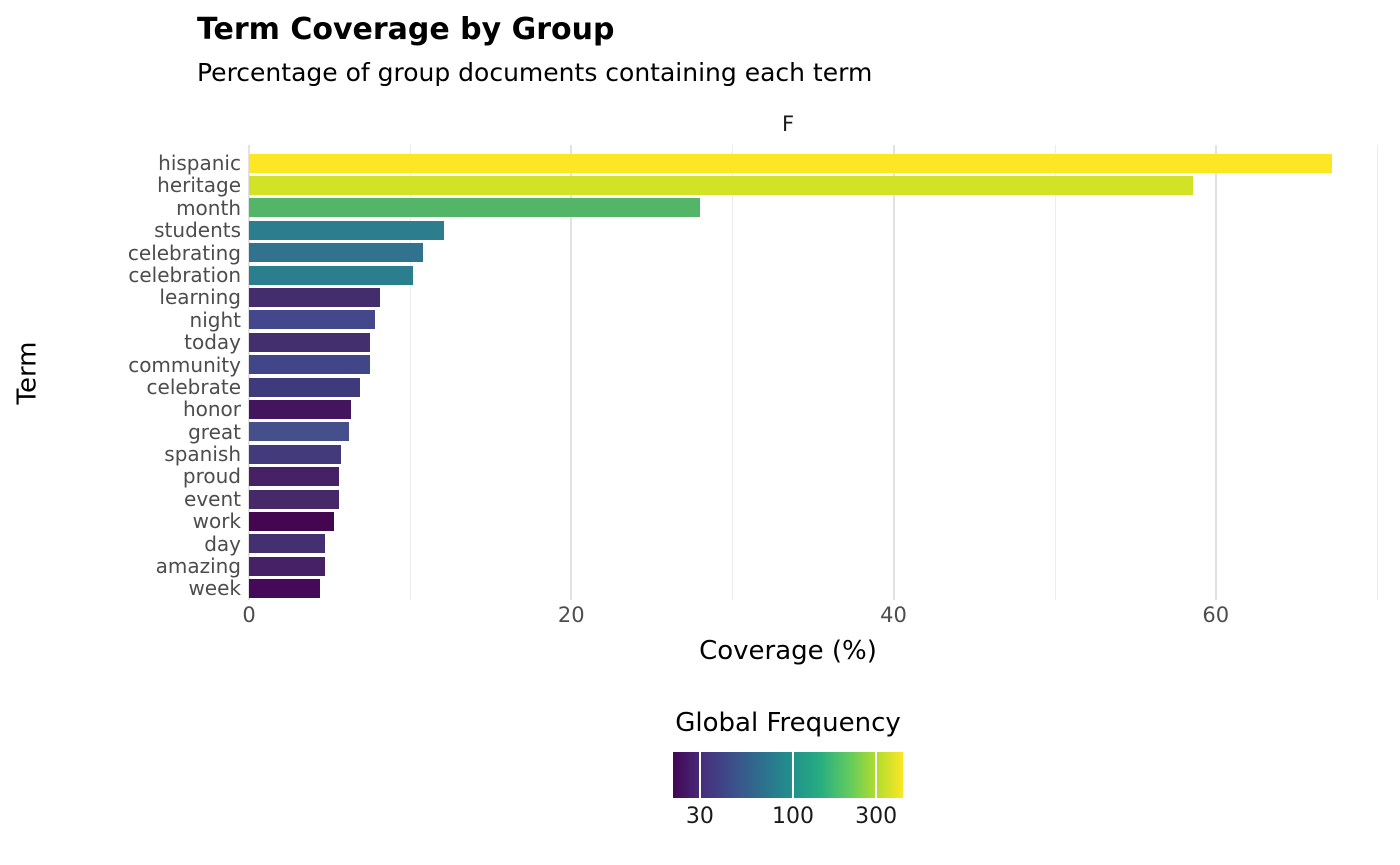  I want to click on y-axis-label: event, so click(212, 498).